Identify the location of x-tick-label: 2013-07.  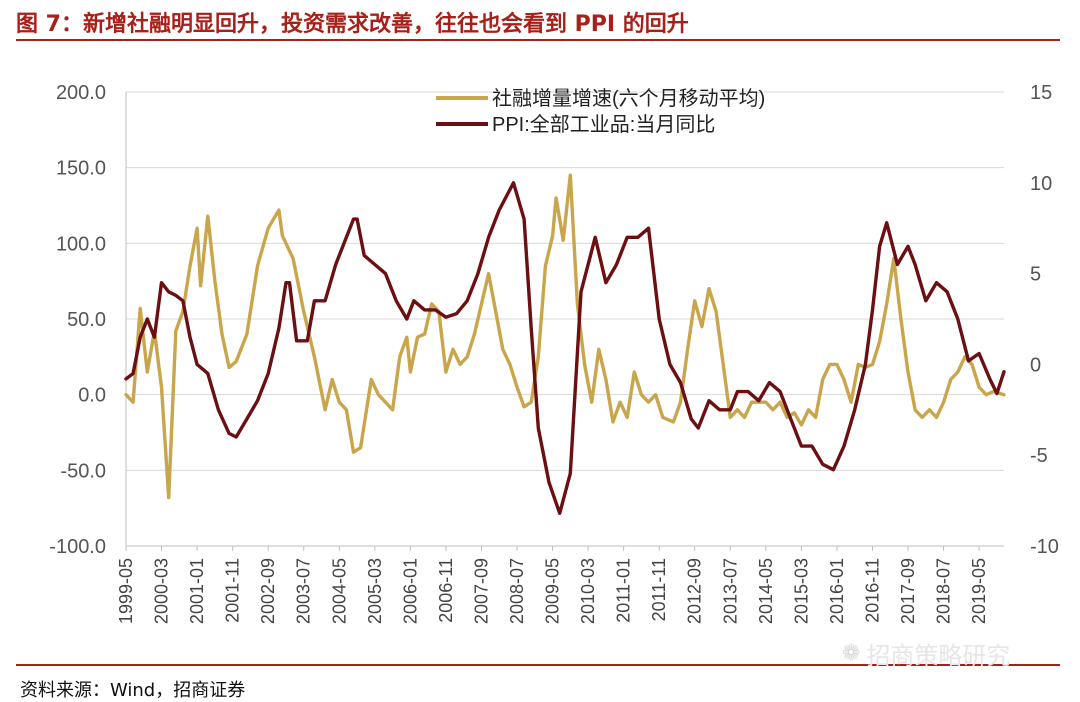
(730, 591).